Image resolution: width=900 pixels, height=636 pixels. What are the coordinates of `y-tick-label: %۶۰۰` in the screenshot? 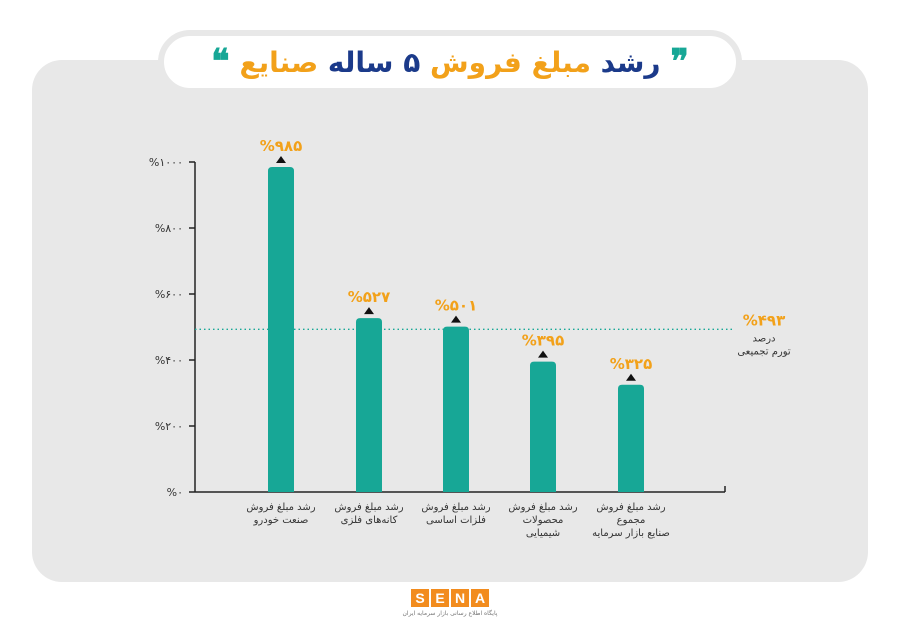 It's located at (169, 294).